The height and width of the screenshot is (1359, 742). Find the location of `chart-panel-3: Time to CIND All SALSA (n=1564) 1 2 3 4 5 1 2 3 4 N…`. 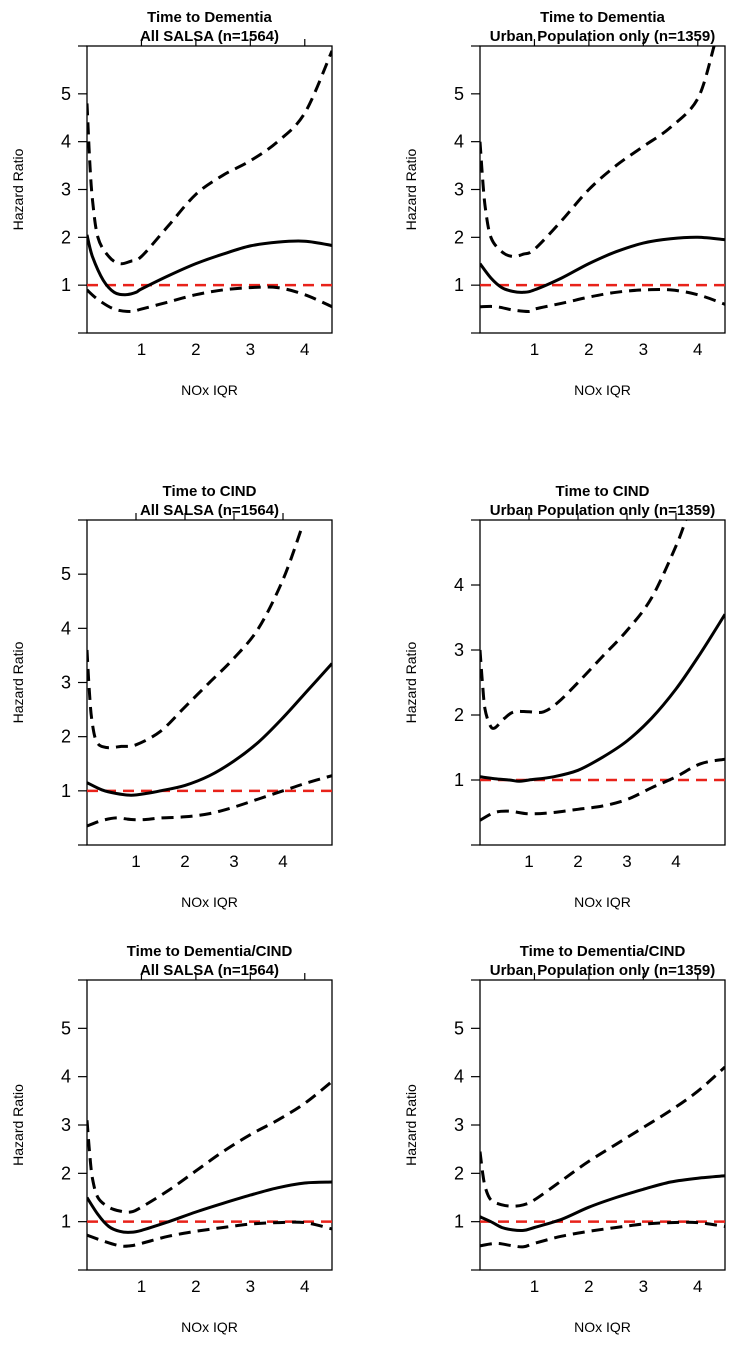

chart-panel-3: Time to CIND All SALSA (n=1564) 1 2 3 4 5 1 2 3 4 N… is located at coordinates (171, 696).